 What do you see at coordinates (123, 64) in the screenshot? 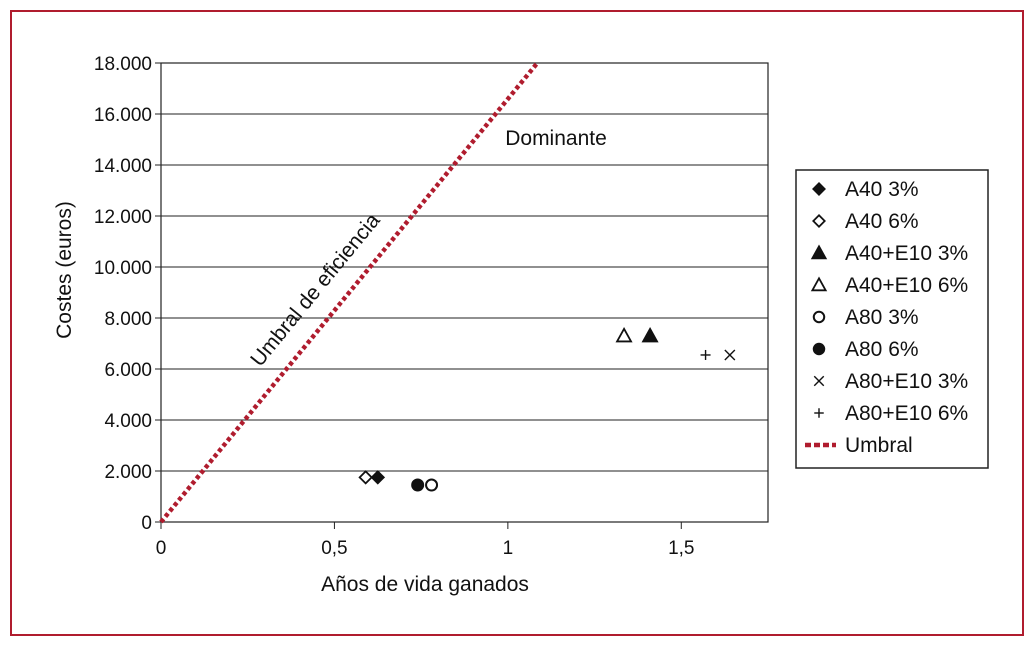
I see `y-tick-label: 18.000` at bounding box center [123, 64].